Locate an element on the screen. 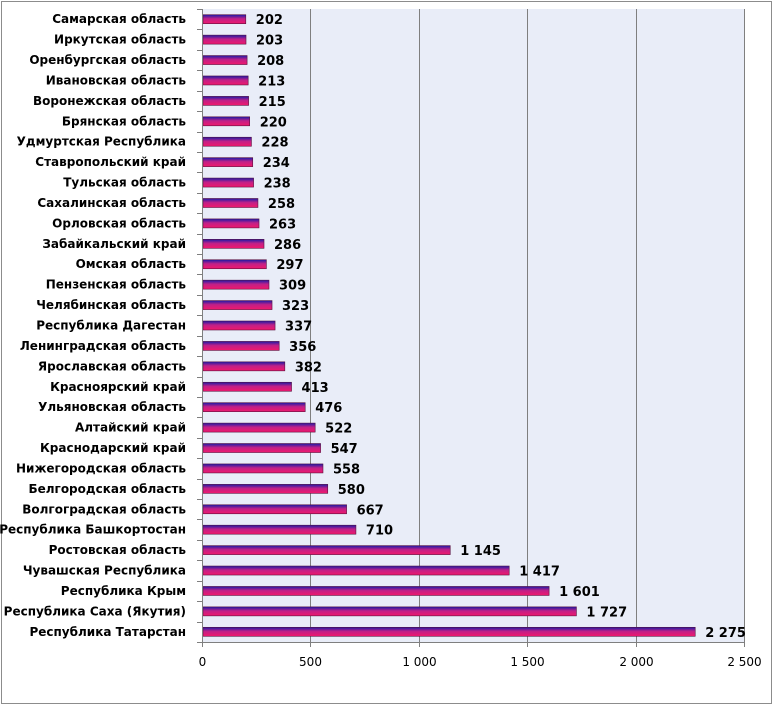  category-label: Ульяновская область is located at coordinates (112, 407).